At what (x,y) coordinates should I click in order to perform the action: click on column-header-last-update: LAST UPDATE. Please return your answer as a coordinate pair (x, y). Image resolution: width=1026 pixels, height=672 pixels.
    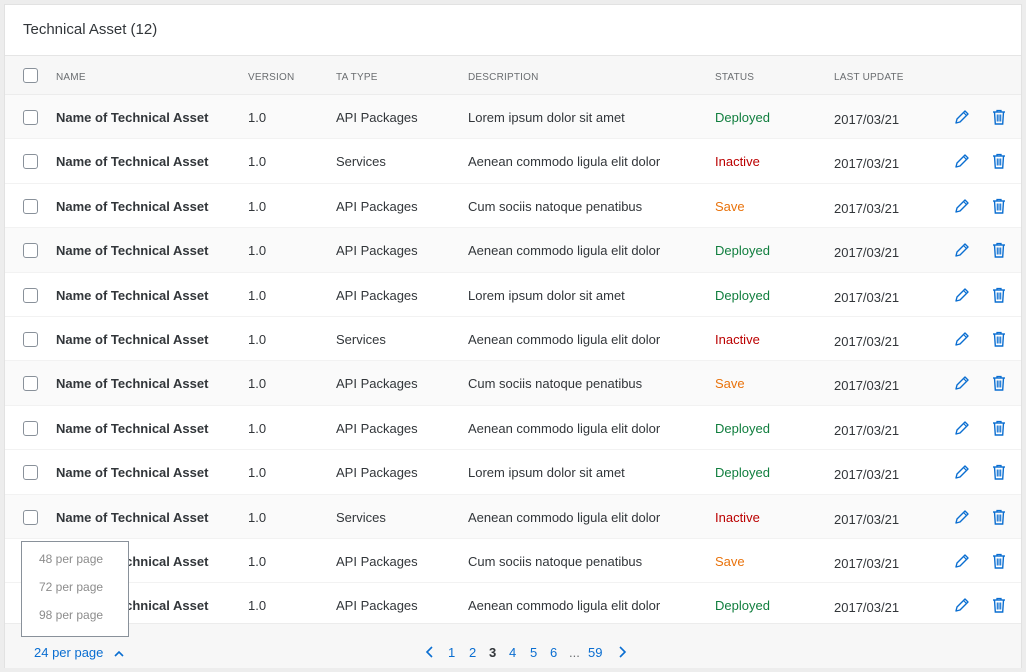
    Looking at the image, I should click on (869, 77).